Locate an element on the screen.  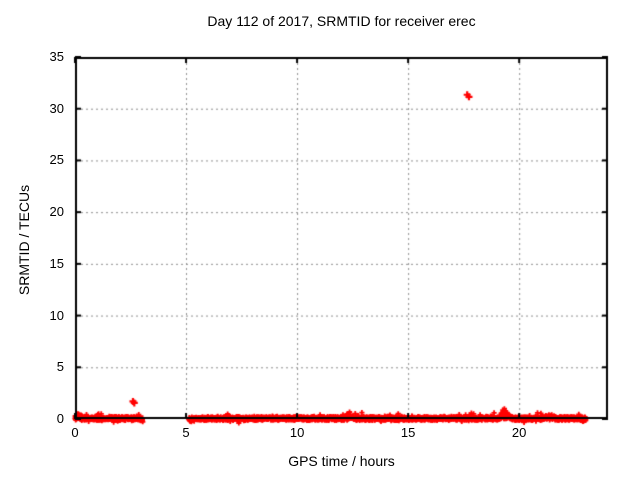
y-tick-label: 10 is located at coordinates (56, 315).